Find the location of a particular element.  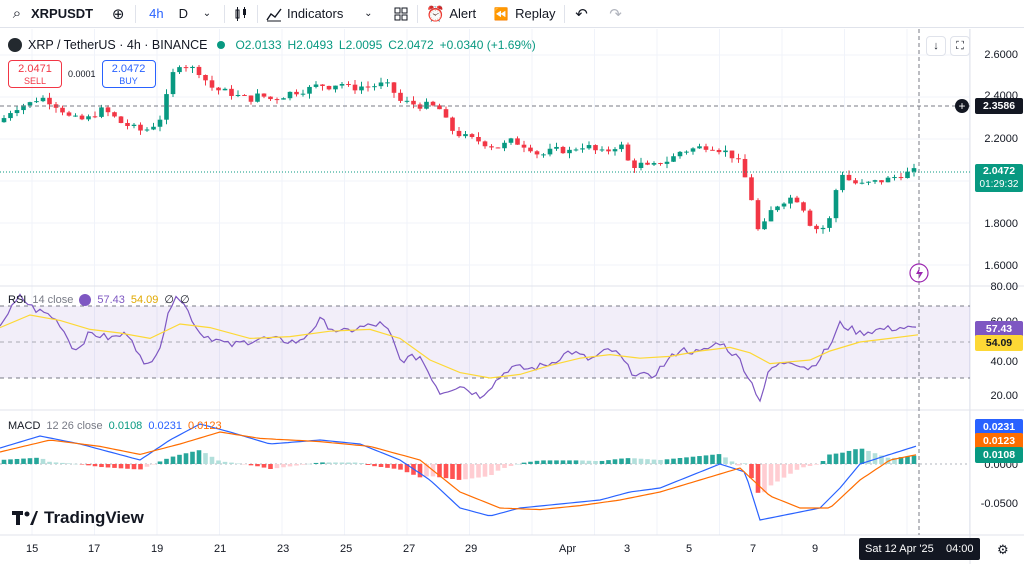

rsi-tick: 80.00 is located at coordinates (1004, 287).